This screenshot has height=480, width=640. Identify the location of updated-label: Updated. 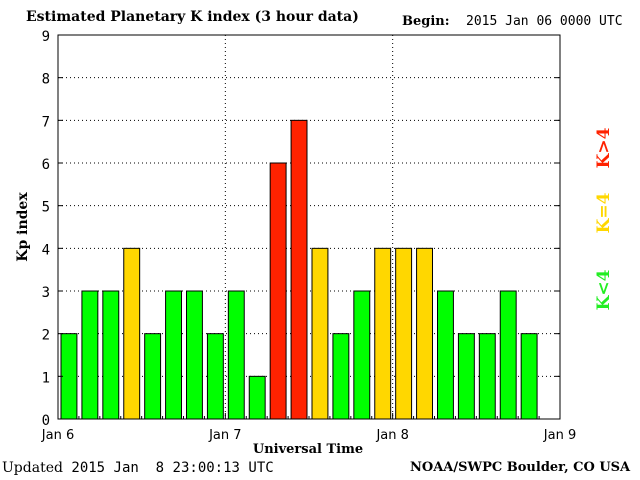
(32, 468).